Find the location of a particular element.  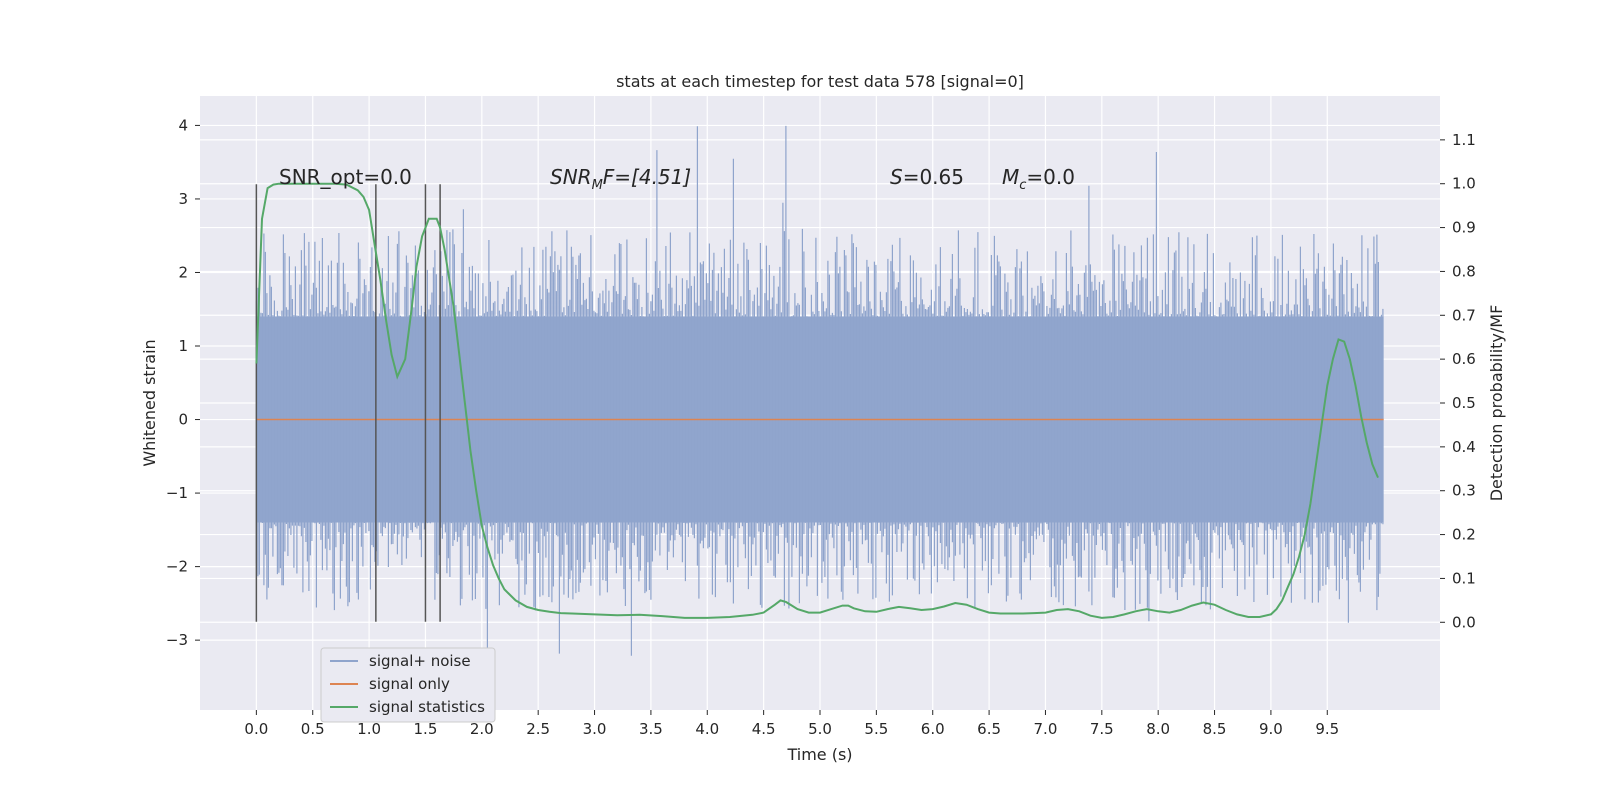

legend-label-signal-only: signal only is located at coordinates (409, 684).